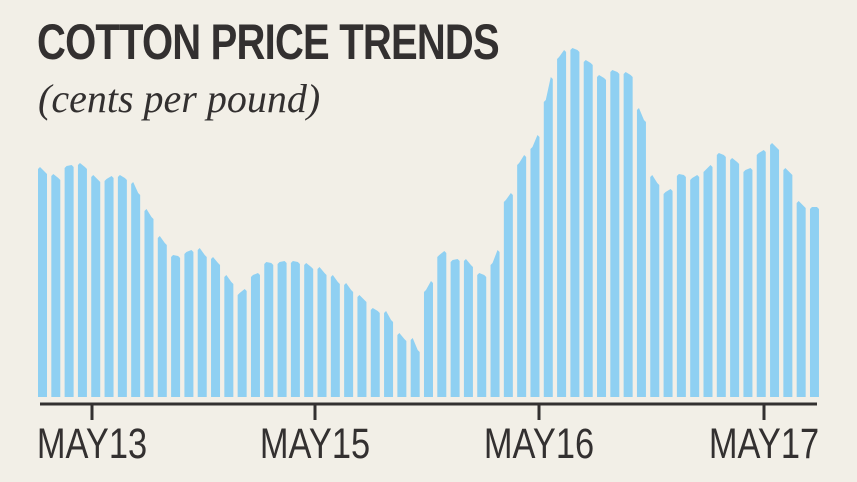 The width and height of the screenshot is (857, 482). I want to click on chart-subtitle: (cents per pound), so click(179, 98).